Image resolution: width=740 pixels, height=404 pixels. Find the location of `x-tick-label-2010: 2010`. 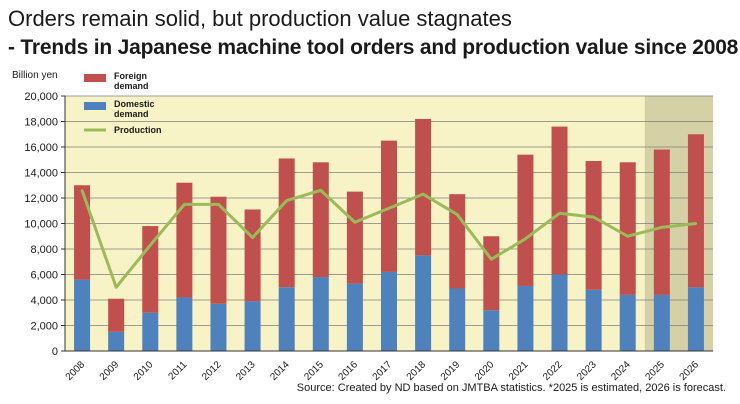

x-tick-label-2010: 2010 is located at coordinates (144, 371).